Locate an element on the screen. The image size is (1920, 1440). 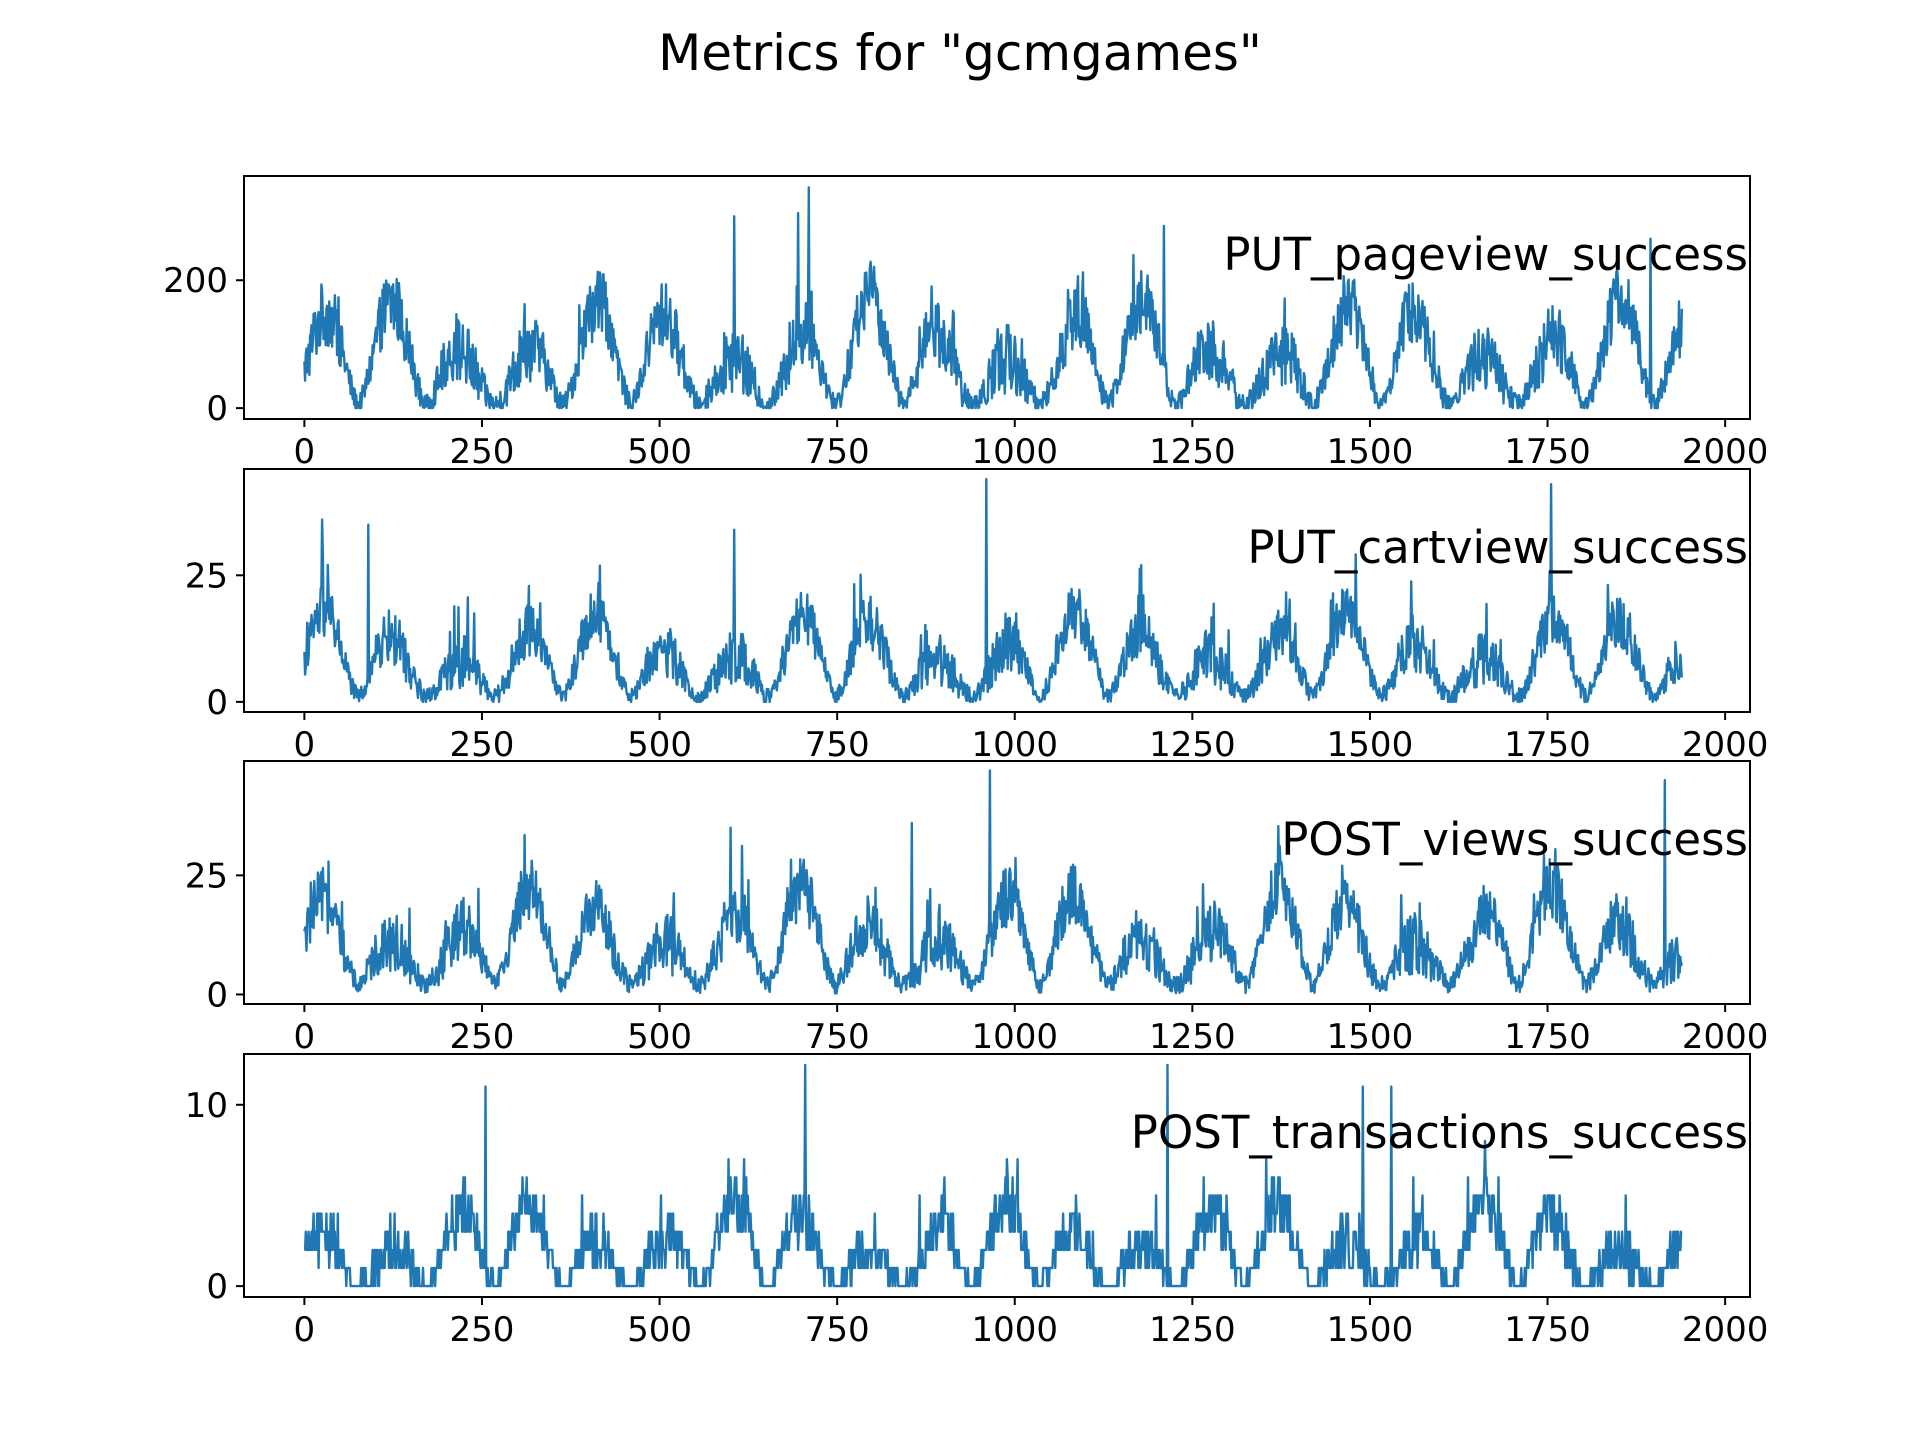
figure-title: Metrics for "gcmgames" is located at coordinates (960, 53).